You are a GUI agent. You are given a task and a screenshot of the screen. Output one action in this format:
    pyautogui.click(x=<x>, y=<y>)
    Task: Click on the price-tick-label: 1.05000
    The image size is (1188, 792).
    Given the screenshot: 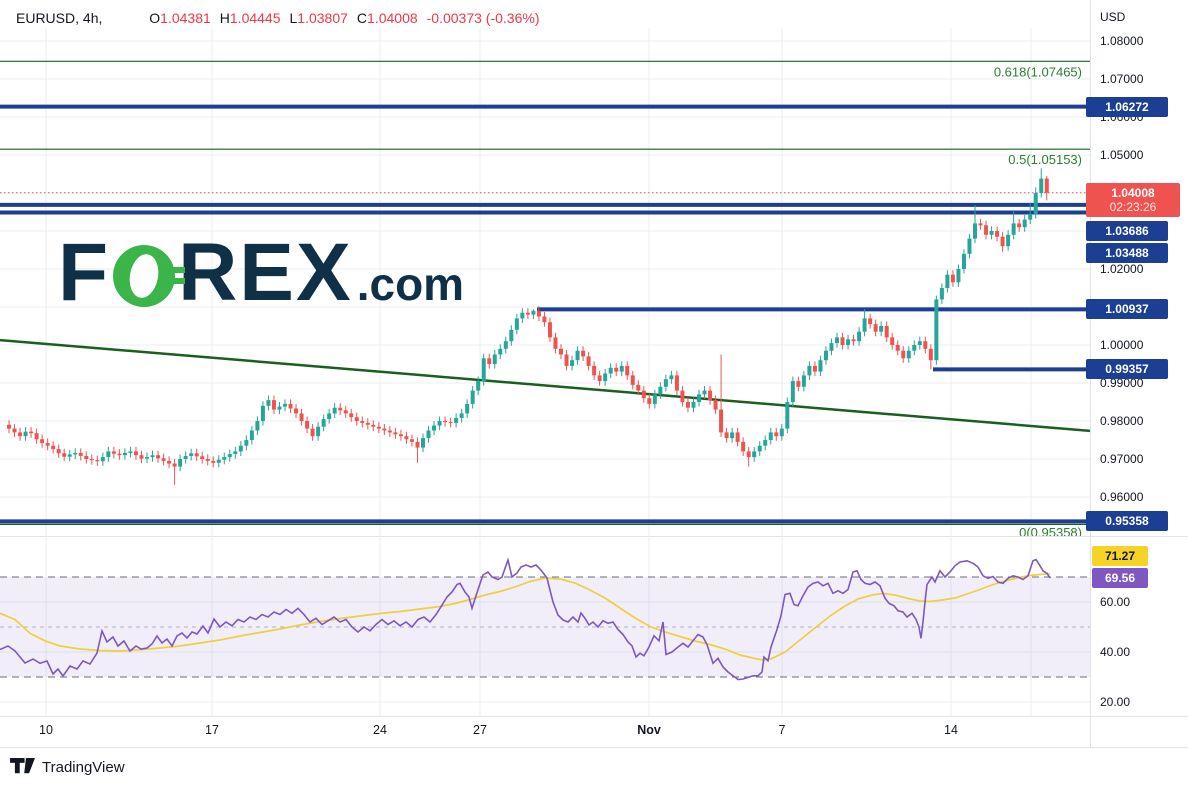 What is the action you would take?
    pyautogui.click(x=1122, y=155)
    